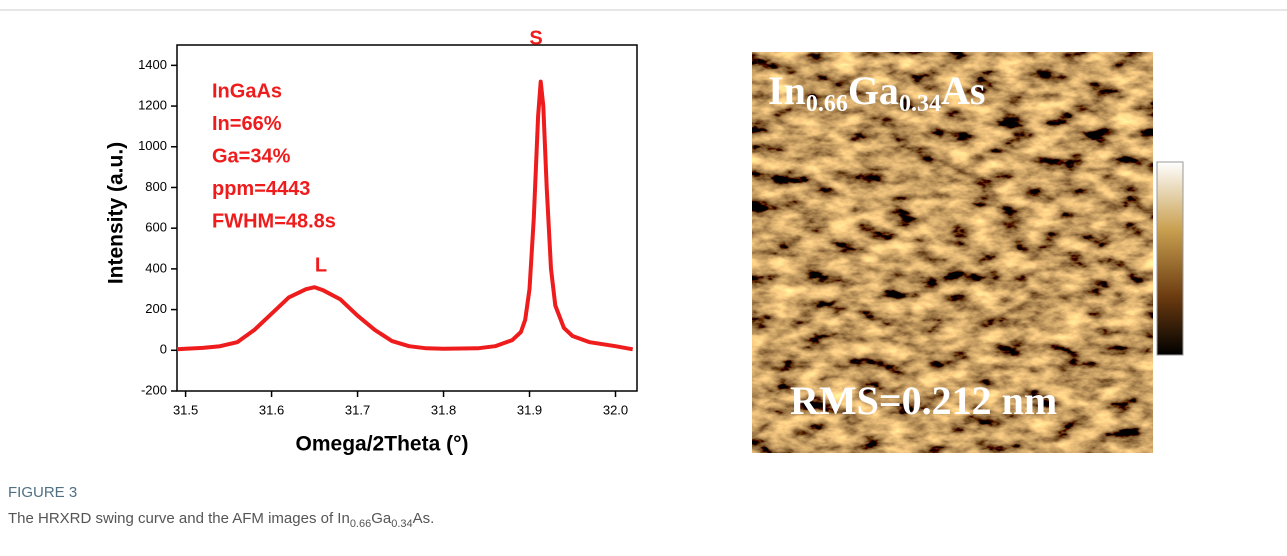  I want to click on afm-colorbar, so click(1170, 258).